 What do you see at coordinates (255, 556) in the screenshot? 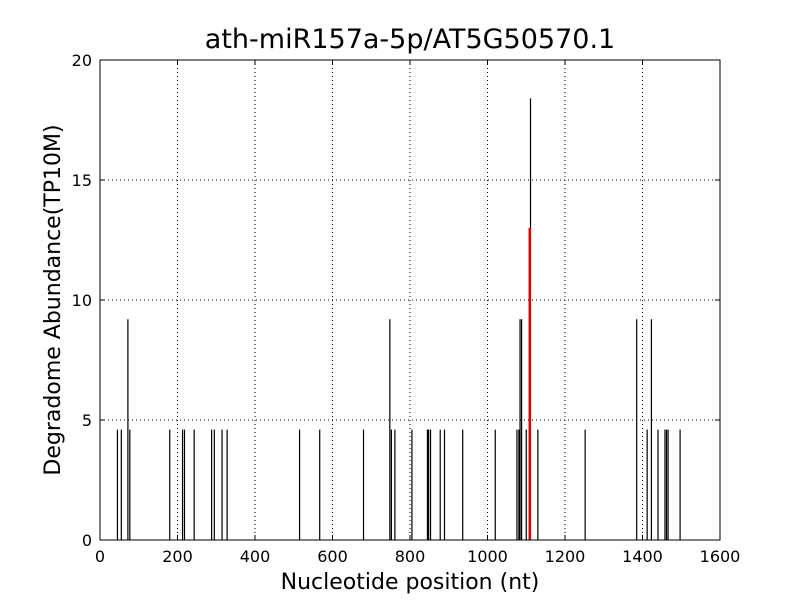
I see `x-tick-label: 400` at bounding box center [255, 556].